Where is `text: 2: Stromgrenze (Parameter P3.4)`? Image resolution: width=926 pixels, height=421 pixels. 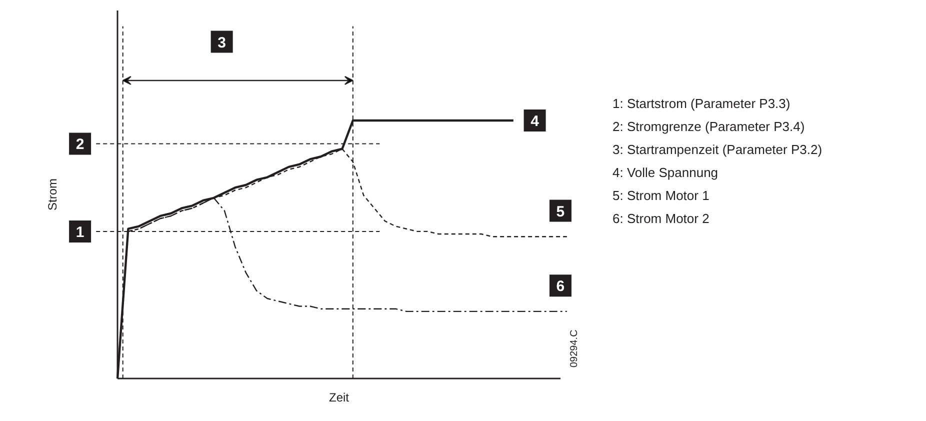
text: 2: Stromgrenze (Parameter P3.4) is located at coordinates (708, 126).